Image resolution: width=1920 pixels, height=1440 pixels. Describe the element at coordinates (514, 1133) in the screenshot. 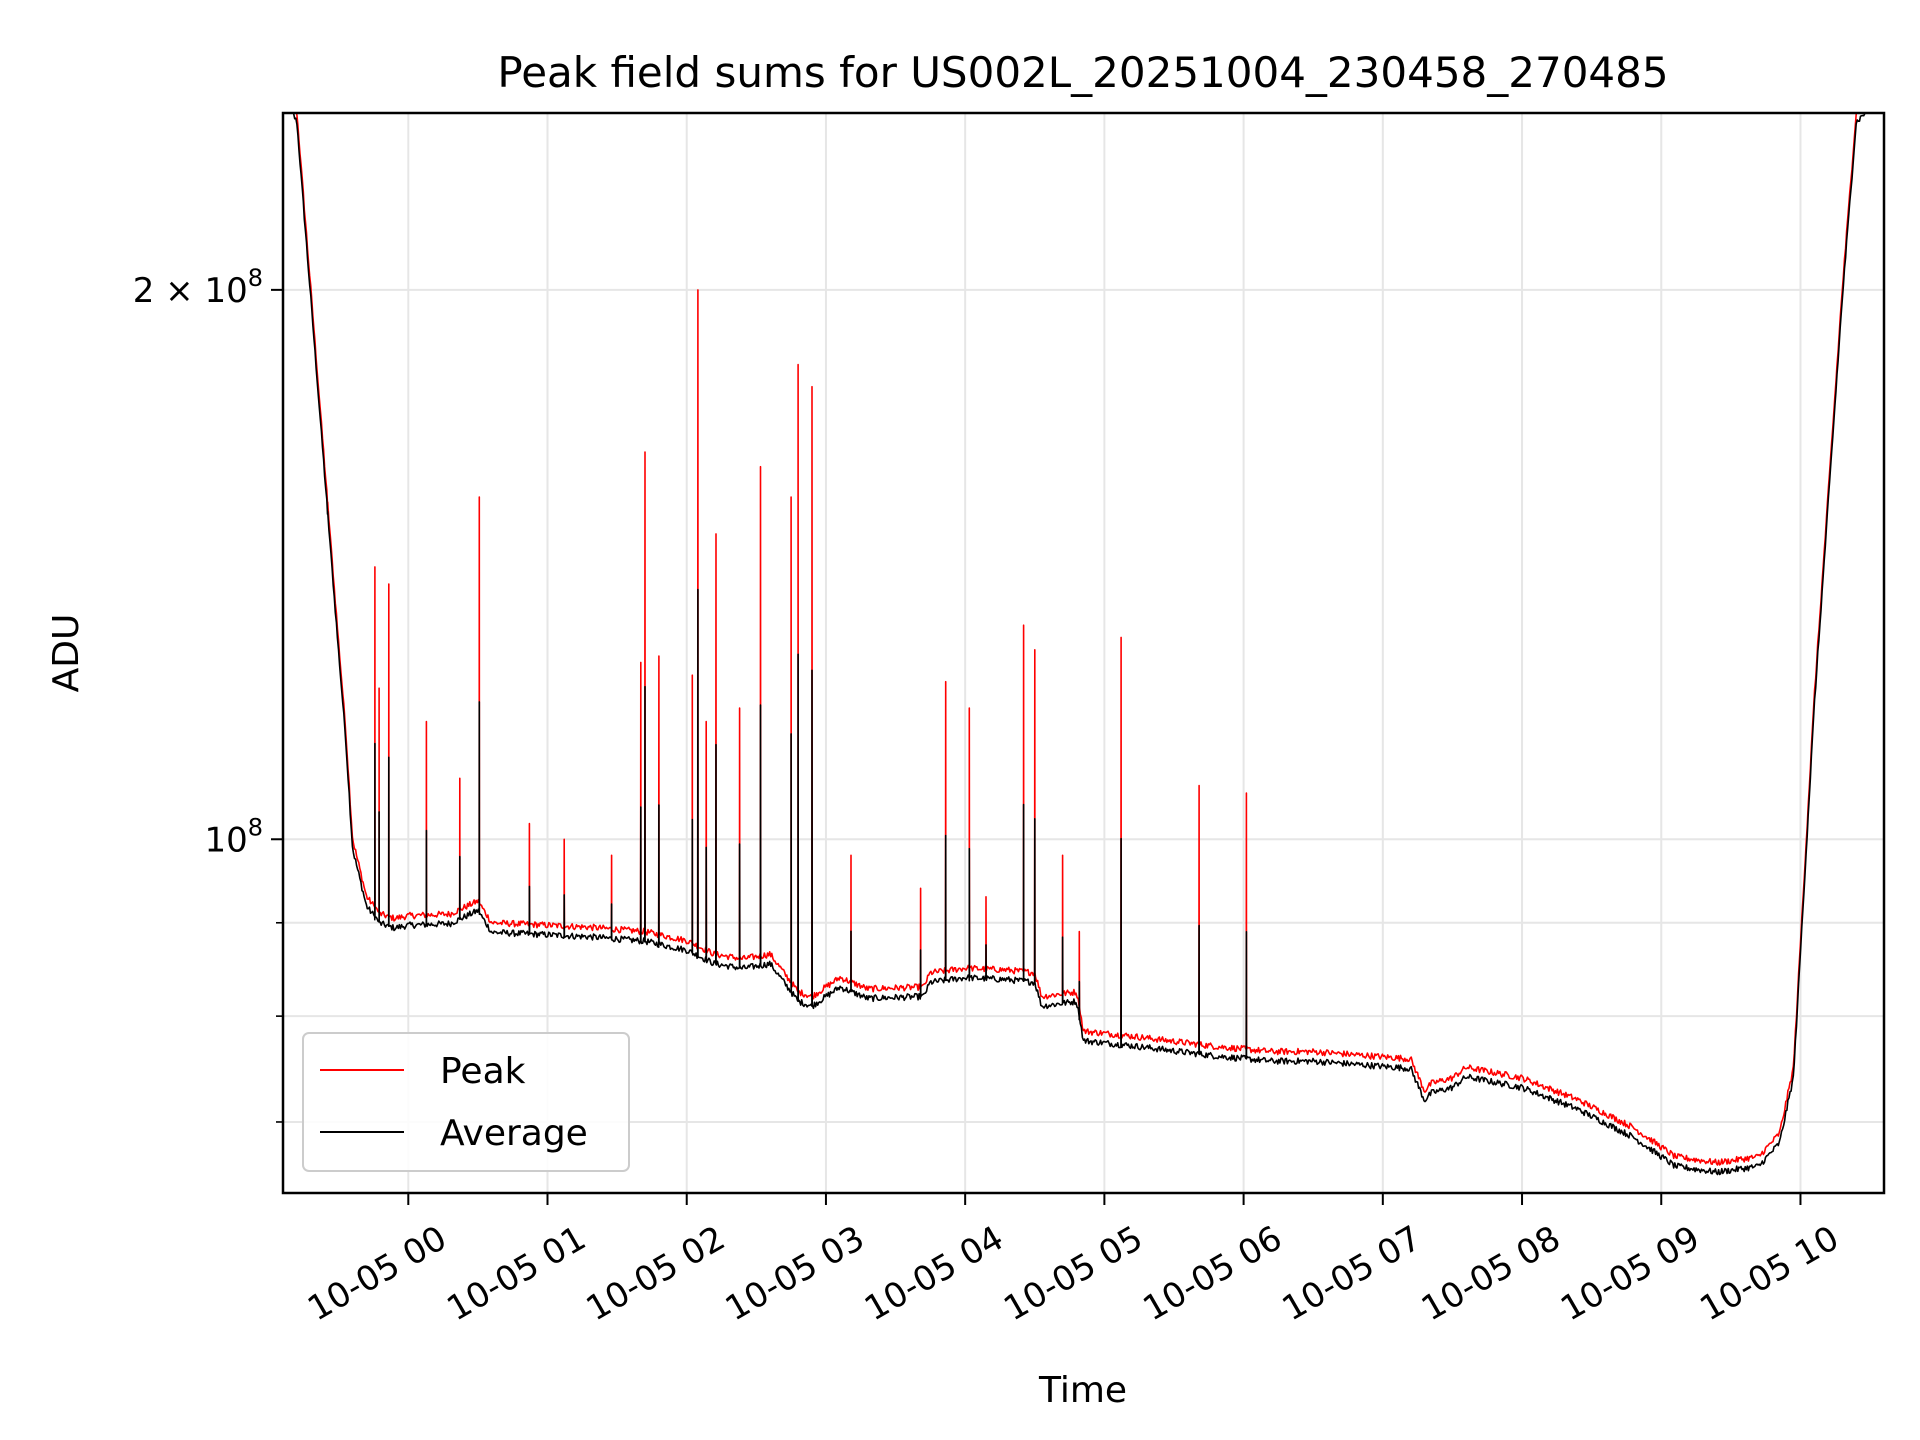

I see `legend-label-average: Average` at that location.